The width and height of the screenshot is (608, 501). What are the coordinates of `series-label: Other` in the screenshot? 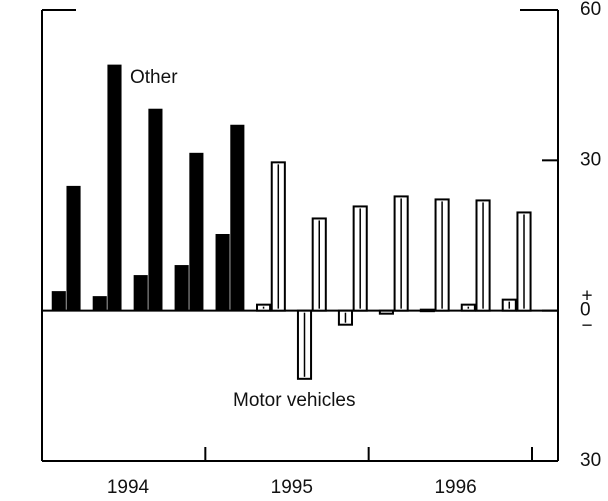 It's located at (154, 77).